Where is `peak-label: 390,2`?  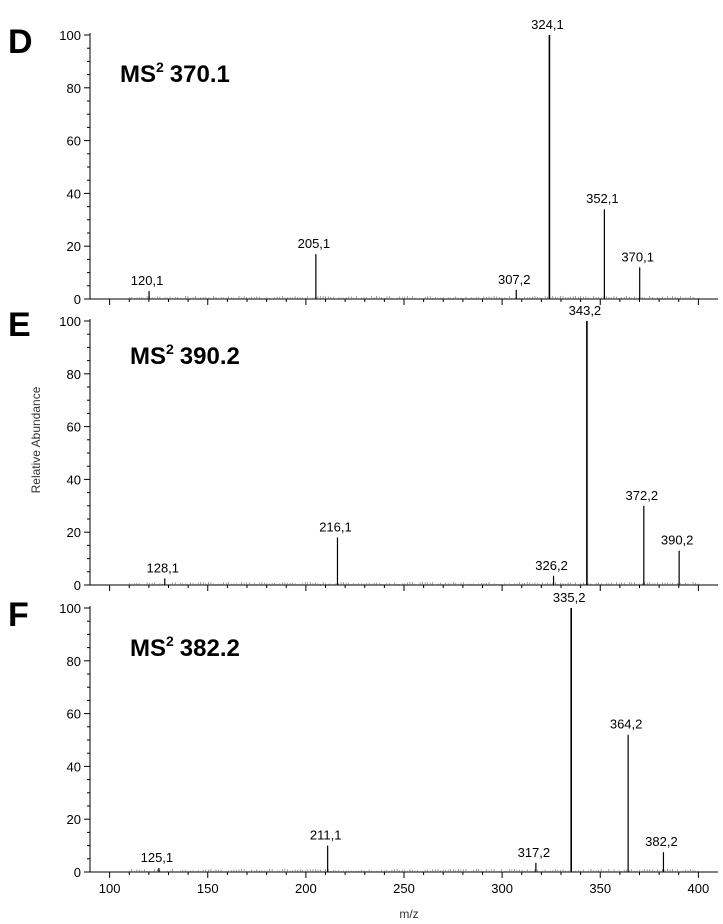 peak-label: 390,2 is located at coordinates (677, 540).